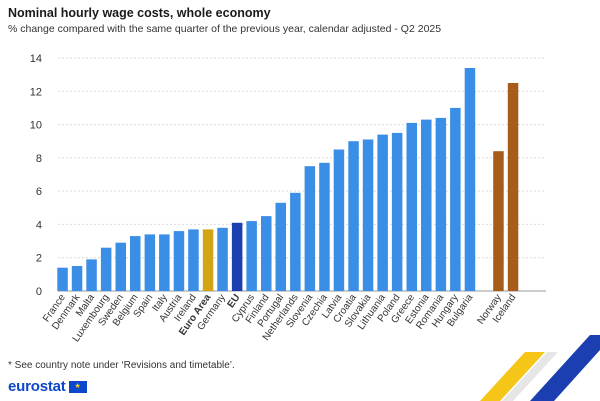 The width and height of the screenshot is (600, 401). I want to click on chart-title: Nominal hourly wage costs, whole economy, so click(139, 13).